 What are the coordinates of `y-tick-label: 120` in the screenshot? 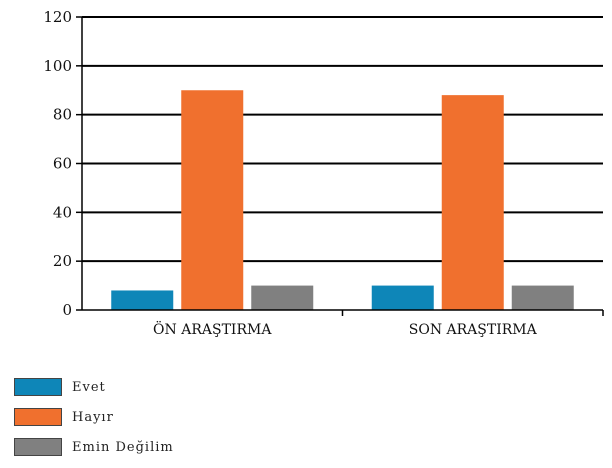 It's located at (57, 17).